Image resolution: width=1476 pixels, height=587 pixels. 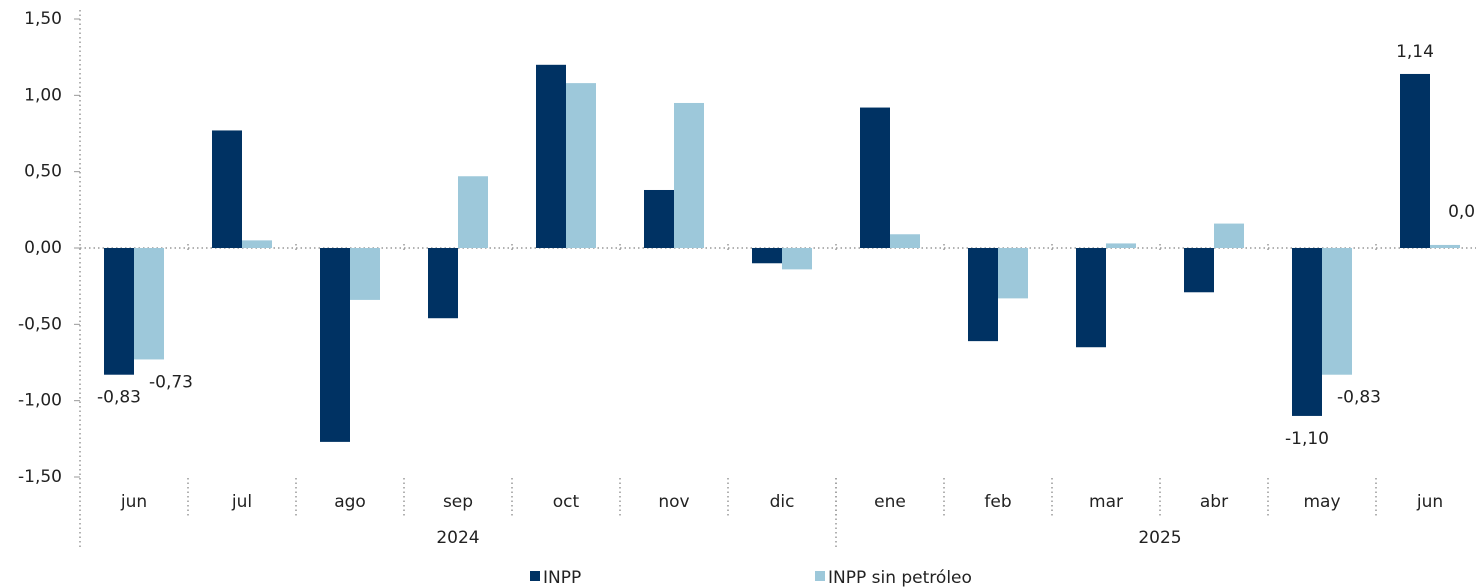 What do you see at coordinates (1106, 502) in the screenshot?
I see `x-tick-label: mar` at bounding box center [1106, 502].